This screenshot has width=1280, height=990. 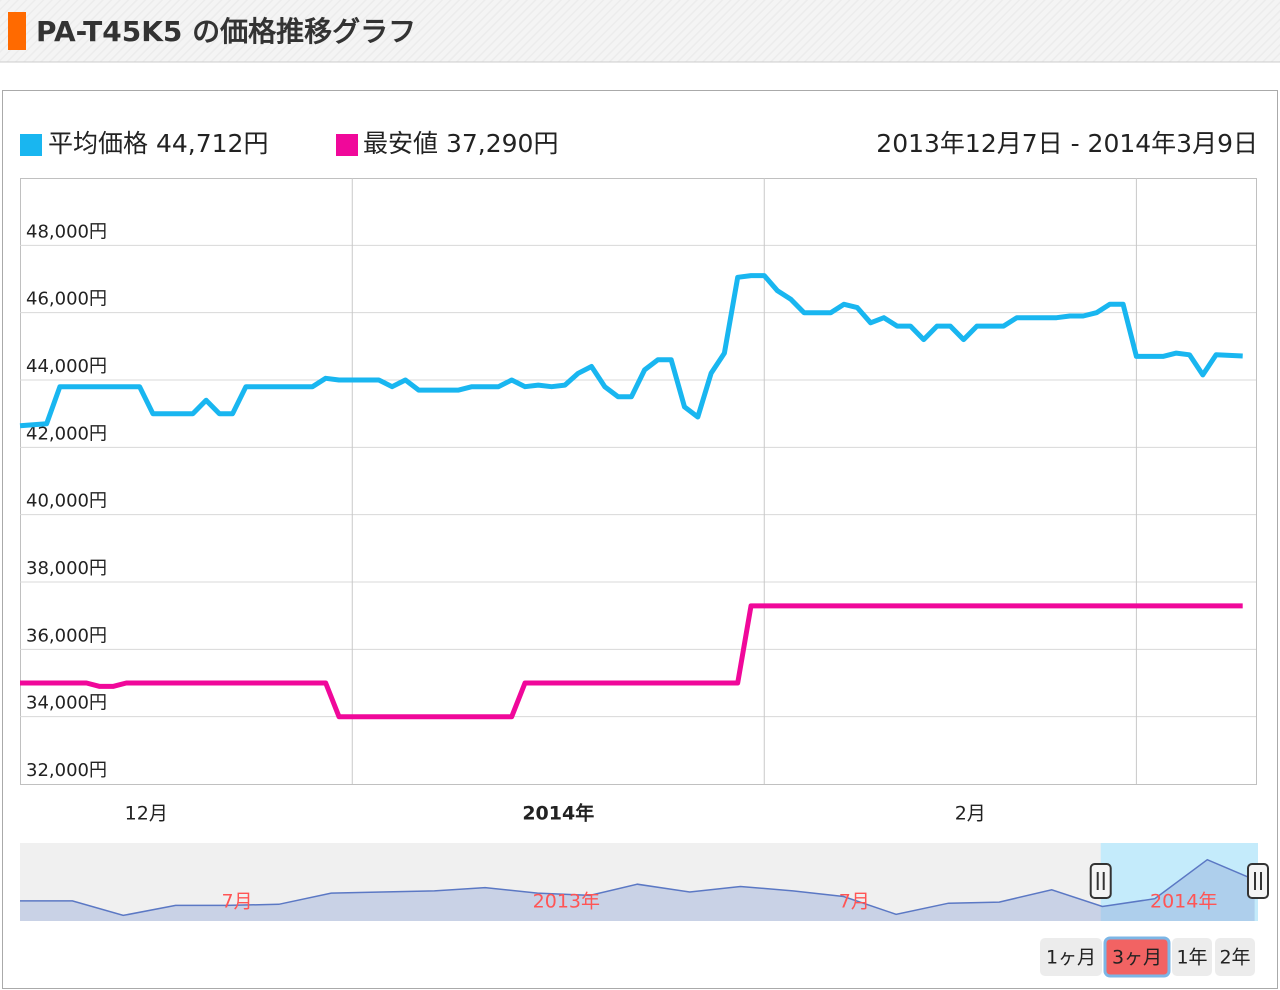 I want to click on date-range: 2013年12月7日 - 2014年3月9日, so click(x=1067, y=143).